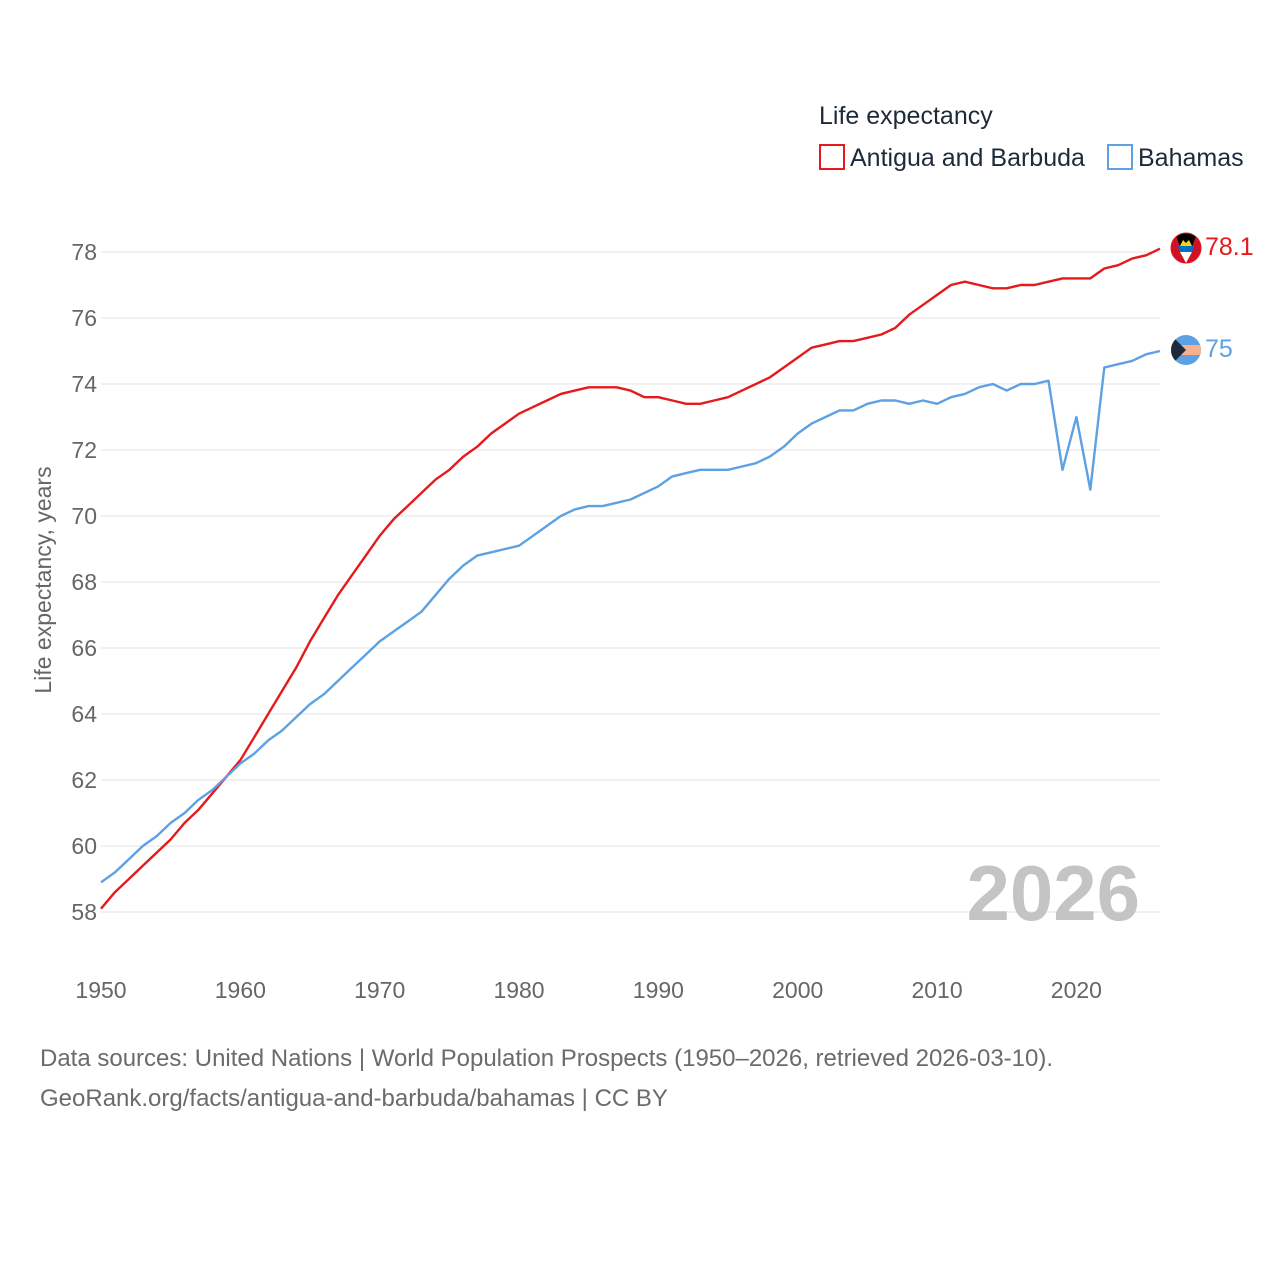 The height and width of the screenshot is (1280, 1280). I want to click on y-tick-label: 66, so click(84, 648).